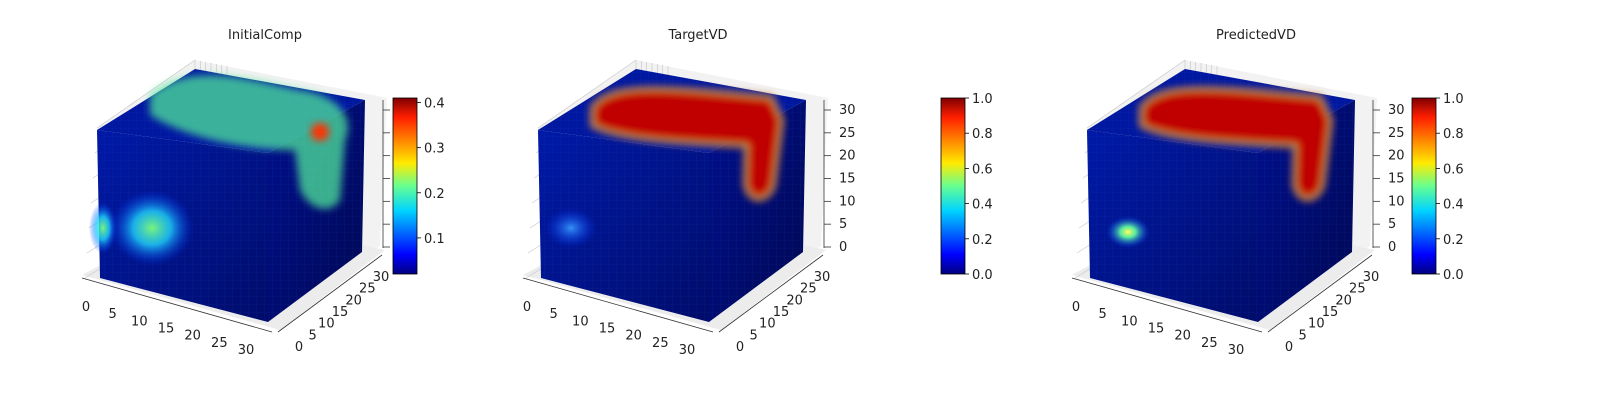 This screenshot has height=400, width=1600. I want to click on chart-title: TargetVD, so click(697, 35).